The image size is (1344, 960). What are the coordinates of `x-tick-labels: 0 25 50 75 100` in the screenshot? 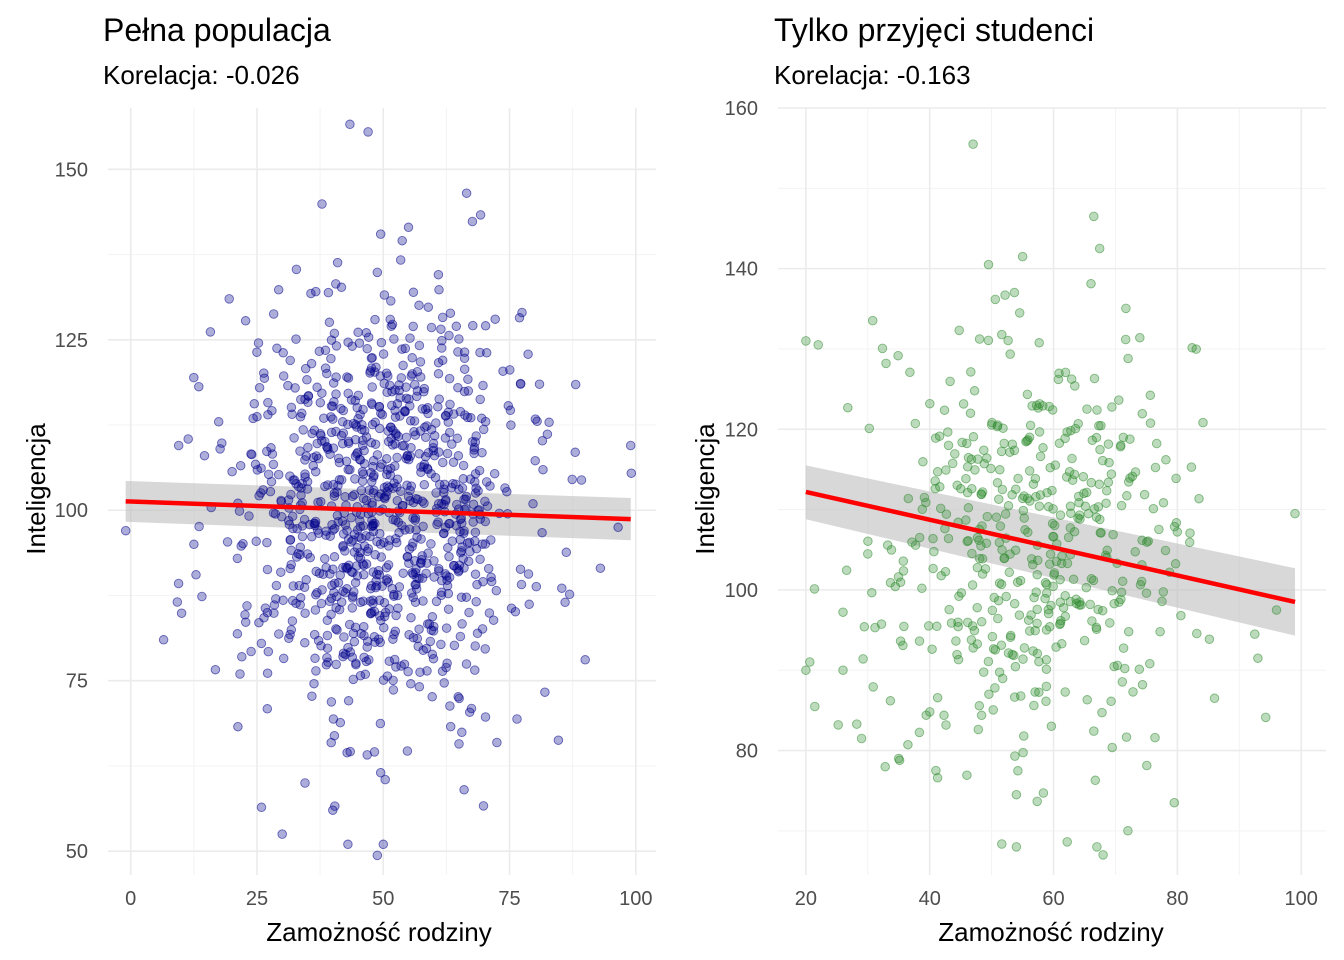 It's located at (388, 899).